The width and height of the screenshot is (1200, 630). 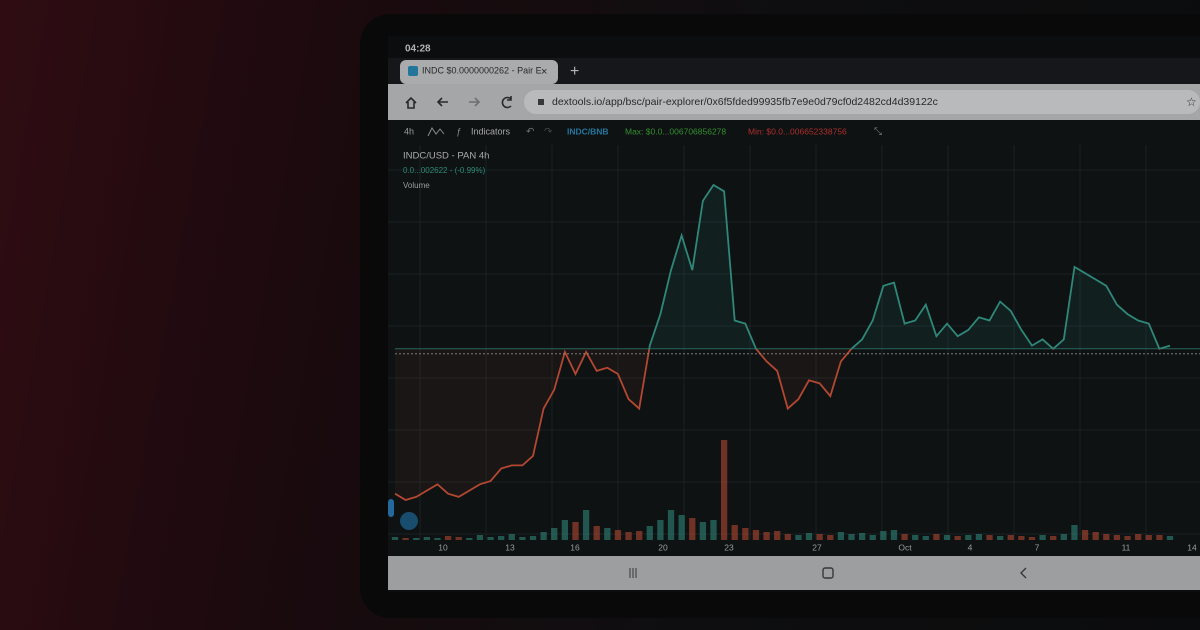 I want to click on undo-button: ↶, so click(x=530, y=132).